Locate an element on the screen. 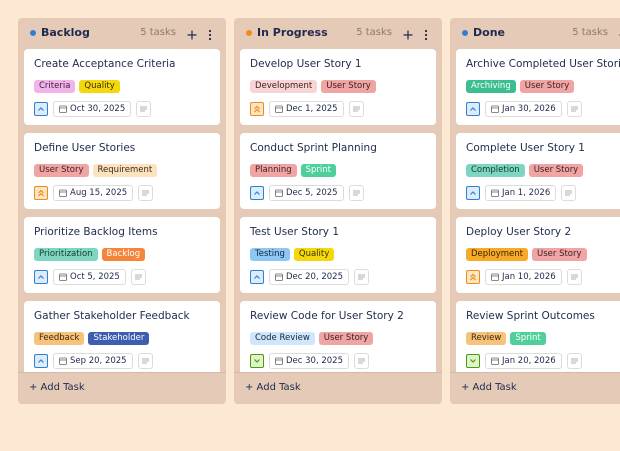 The height and width of the screenshot is (451, 620). date-text: Jan 10, 2026 is located at coordinates (529, 277).